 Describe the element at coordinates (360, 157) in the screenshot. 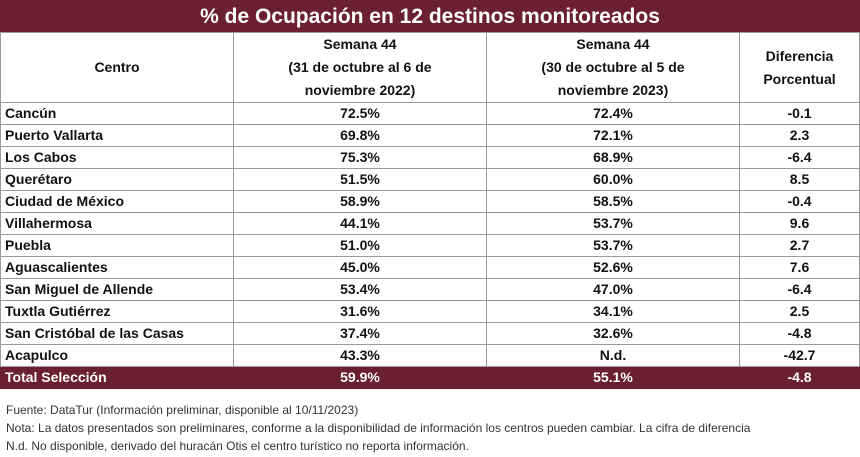

I see `cell-2022: 75.3%` at that location.